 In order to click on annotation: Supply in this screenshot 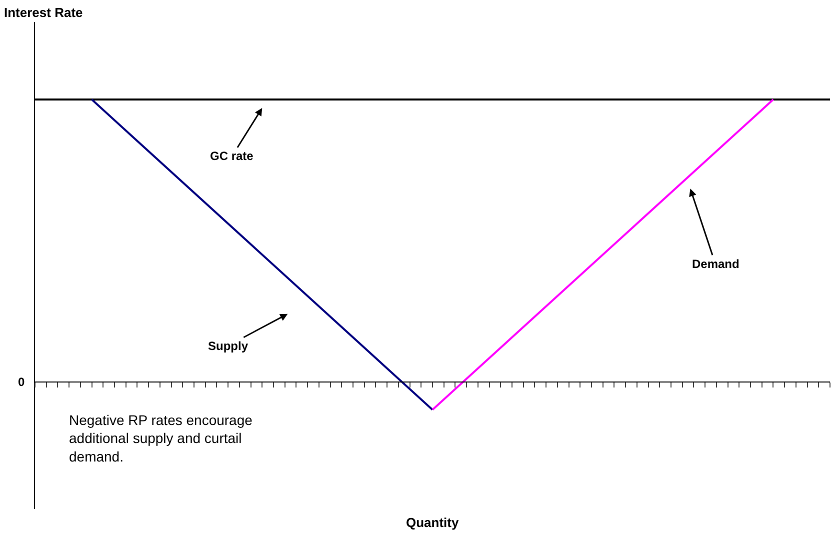, I will do `click(228, 346)`.